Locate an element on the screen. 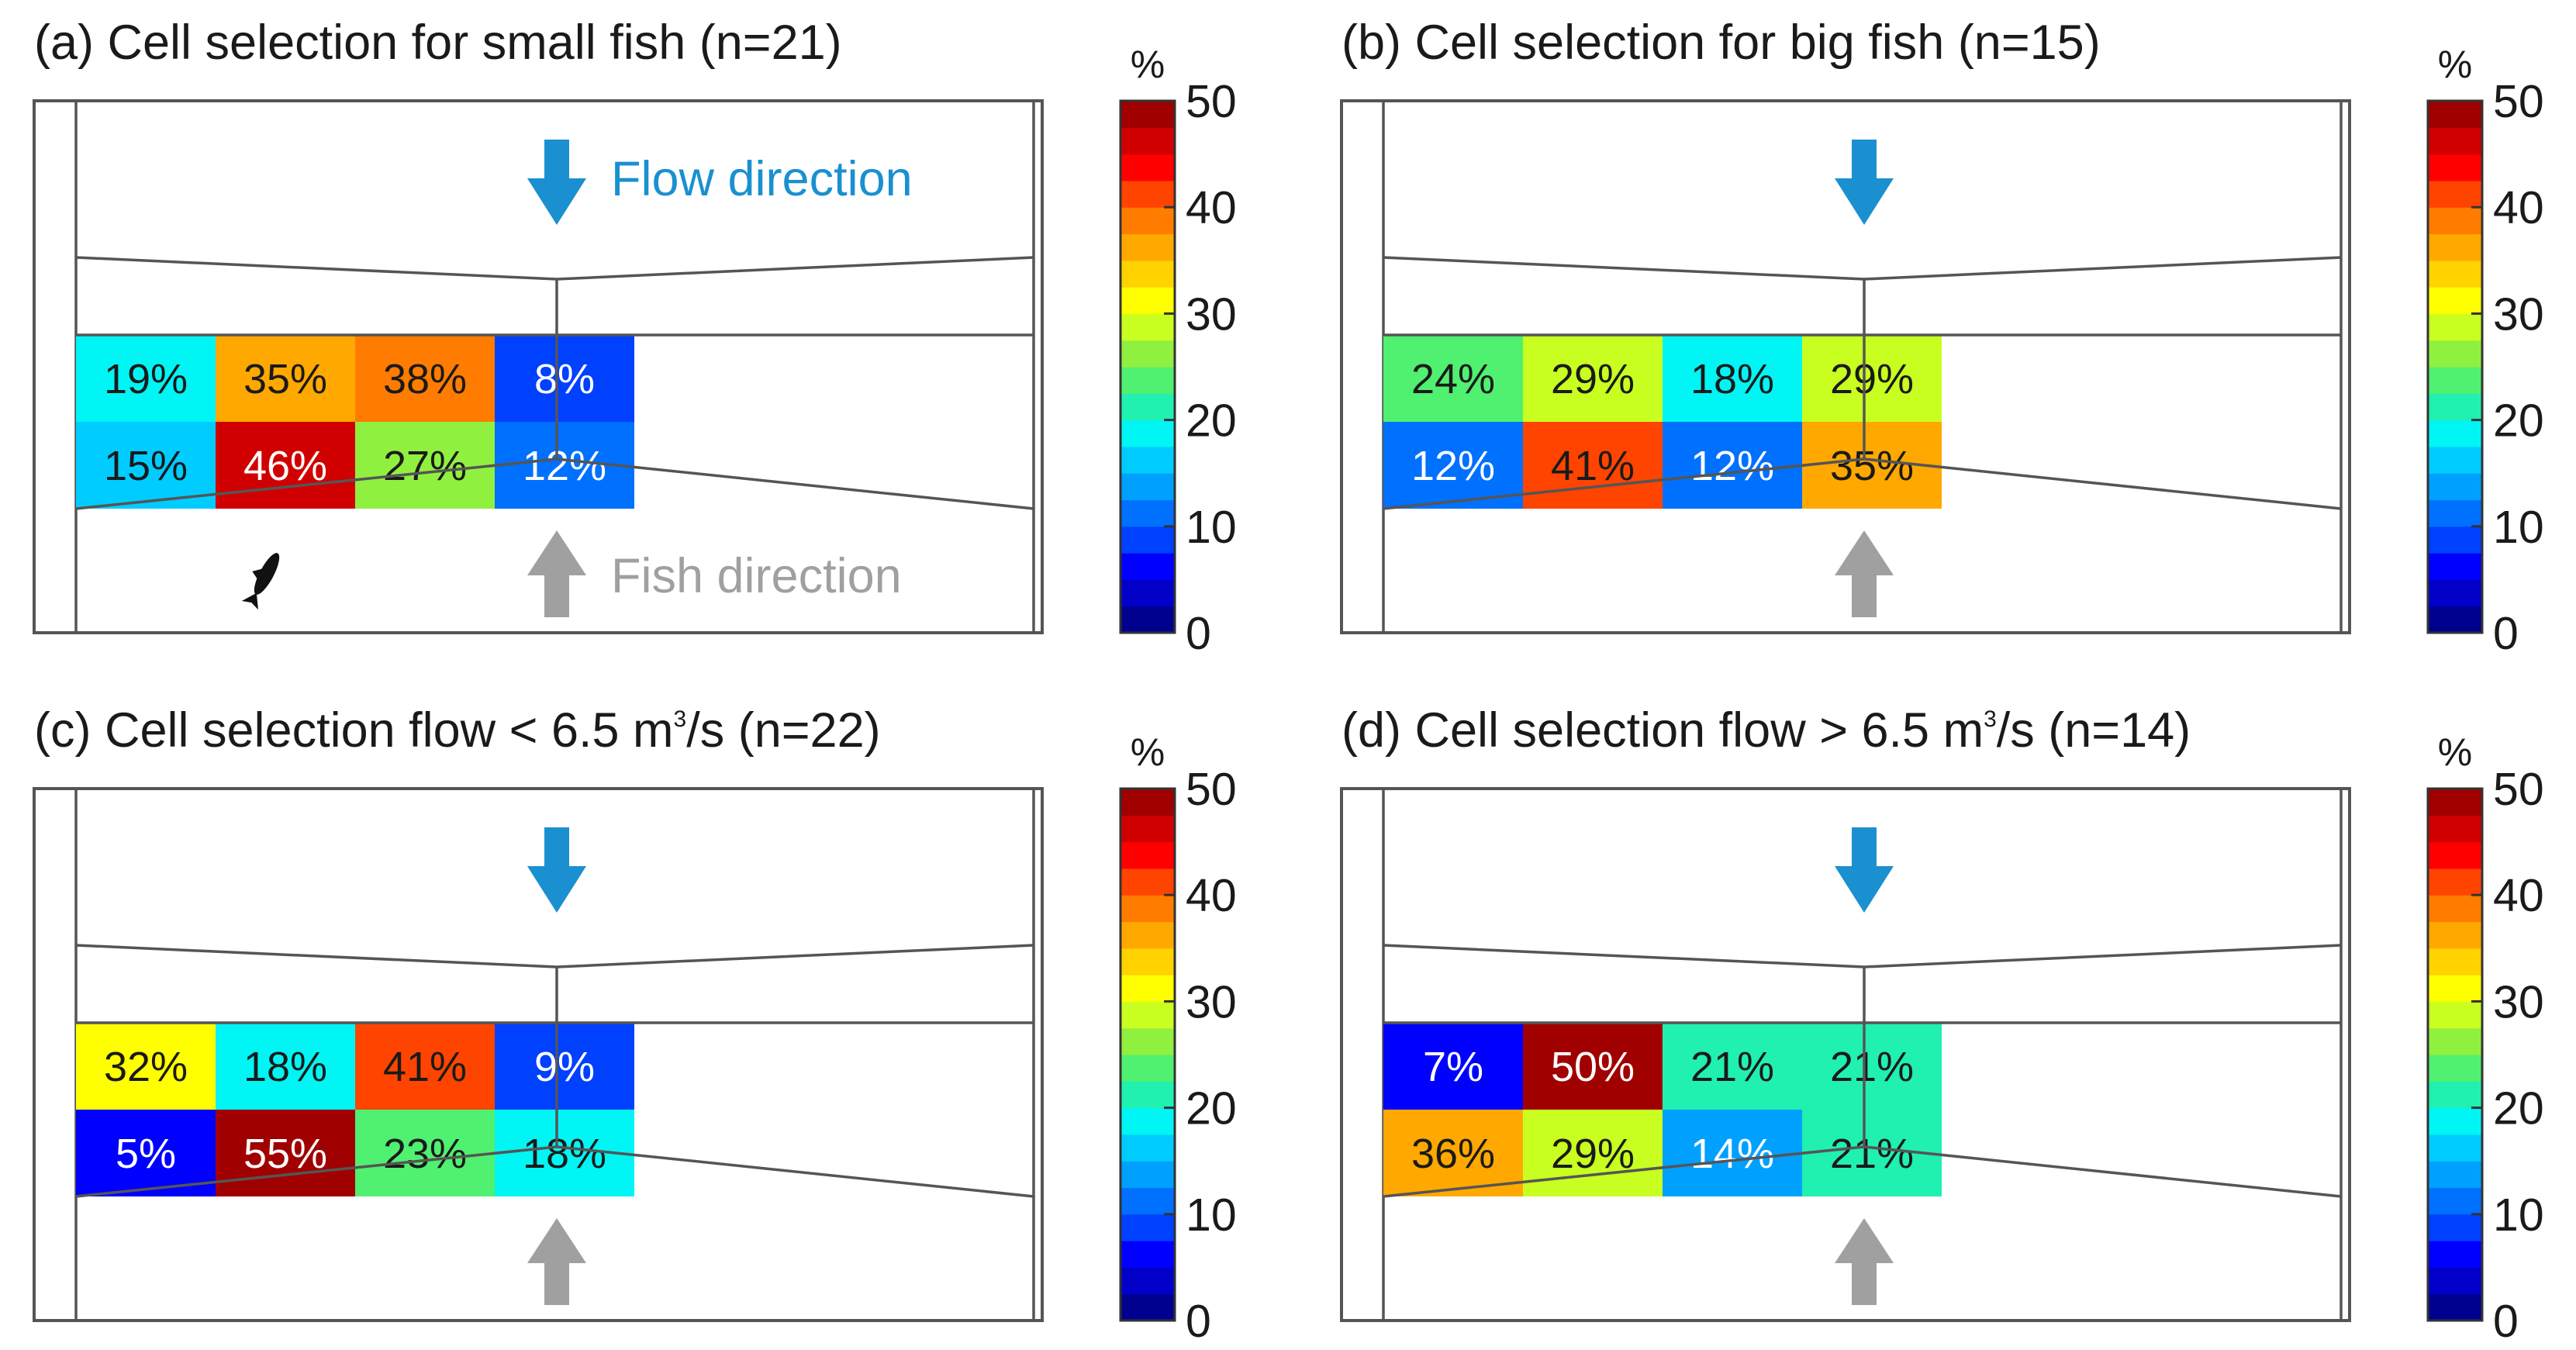 The height and width of the screenshot is (1350, 2576). panel-a-cell-r1c4 is located at coordinates (565, 379).